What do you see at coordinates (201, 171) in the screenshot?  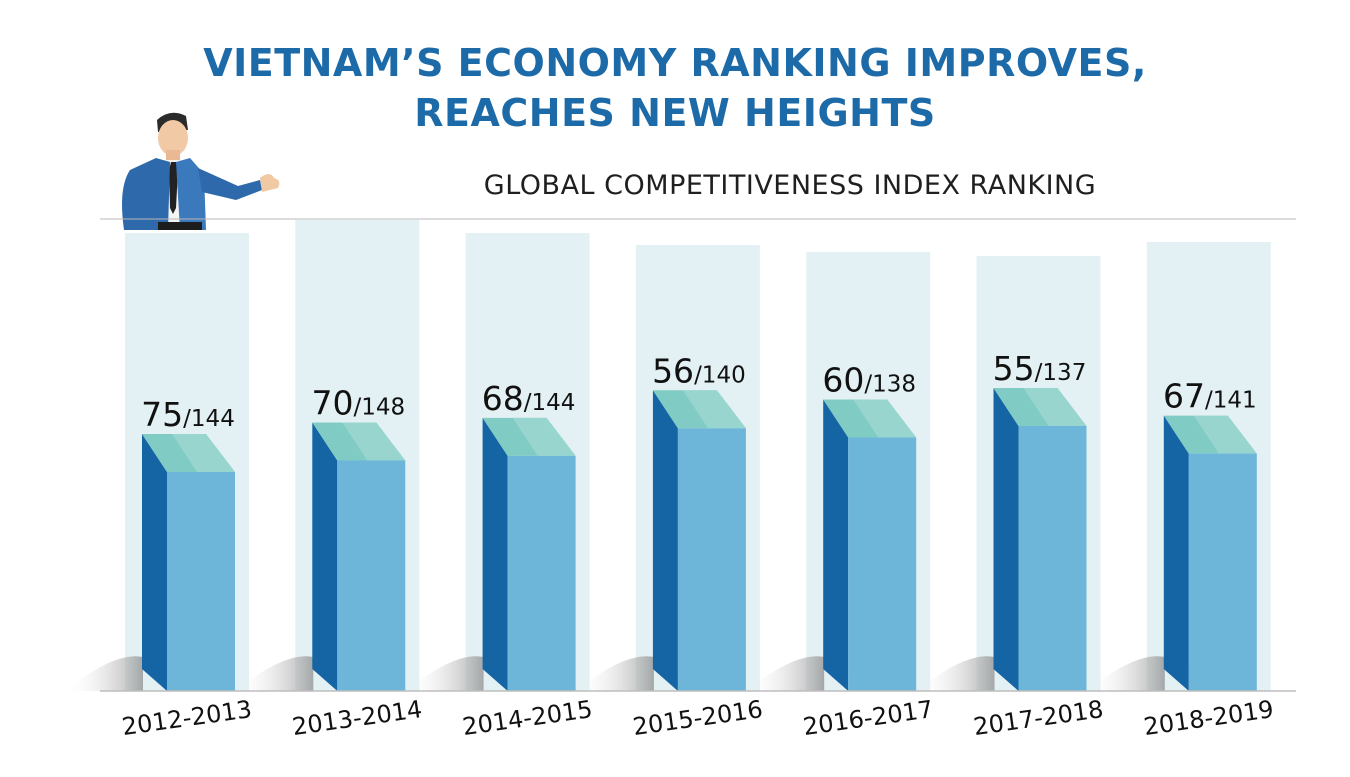 I see `businessman-illustration` at bounding box center [201, 171].